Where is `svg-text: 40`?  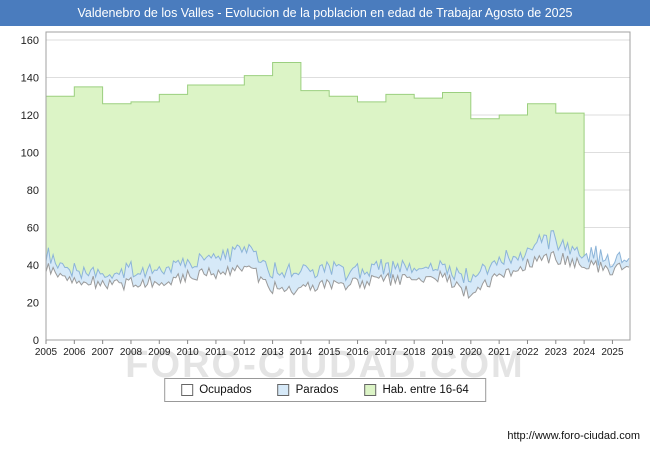 svg-text: 40 is located at coordinates (33, 266).